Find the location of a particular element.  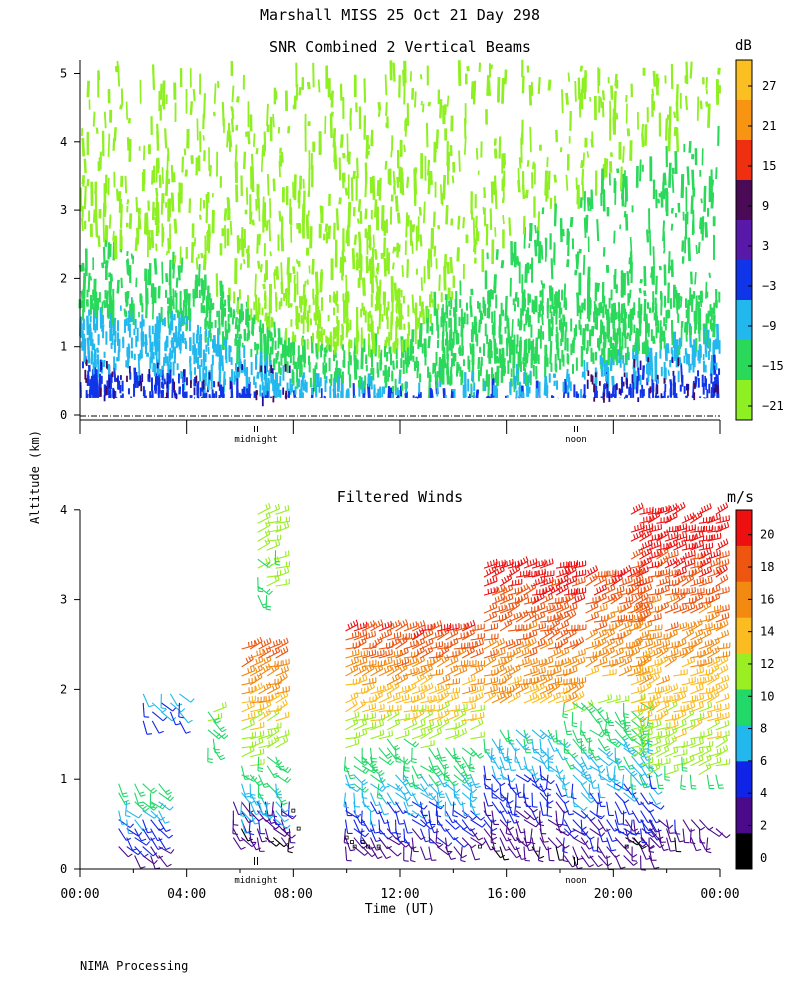

winds-xtick-label: 16:00 is located at coordinates (506, 894).